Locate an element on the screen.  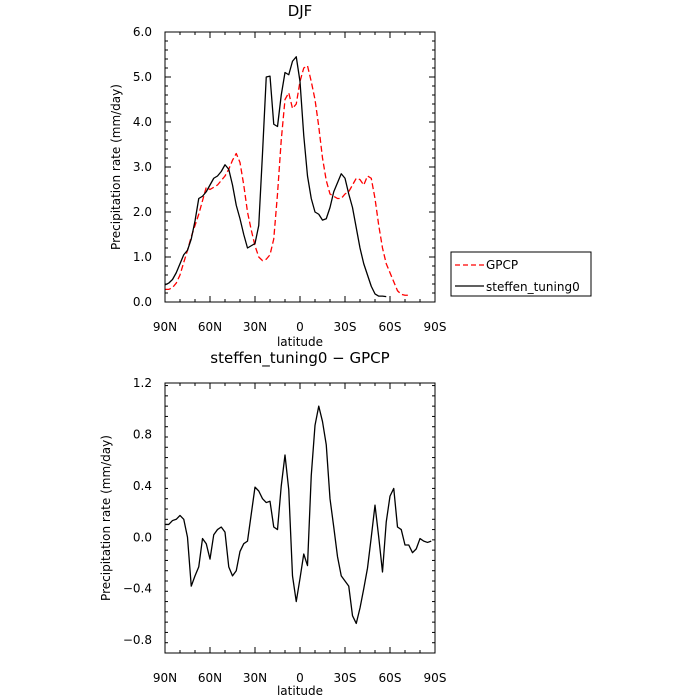
y-tick-label: 2.0 is located at coordinates (142, 212).